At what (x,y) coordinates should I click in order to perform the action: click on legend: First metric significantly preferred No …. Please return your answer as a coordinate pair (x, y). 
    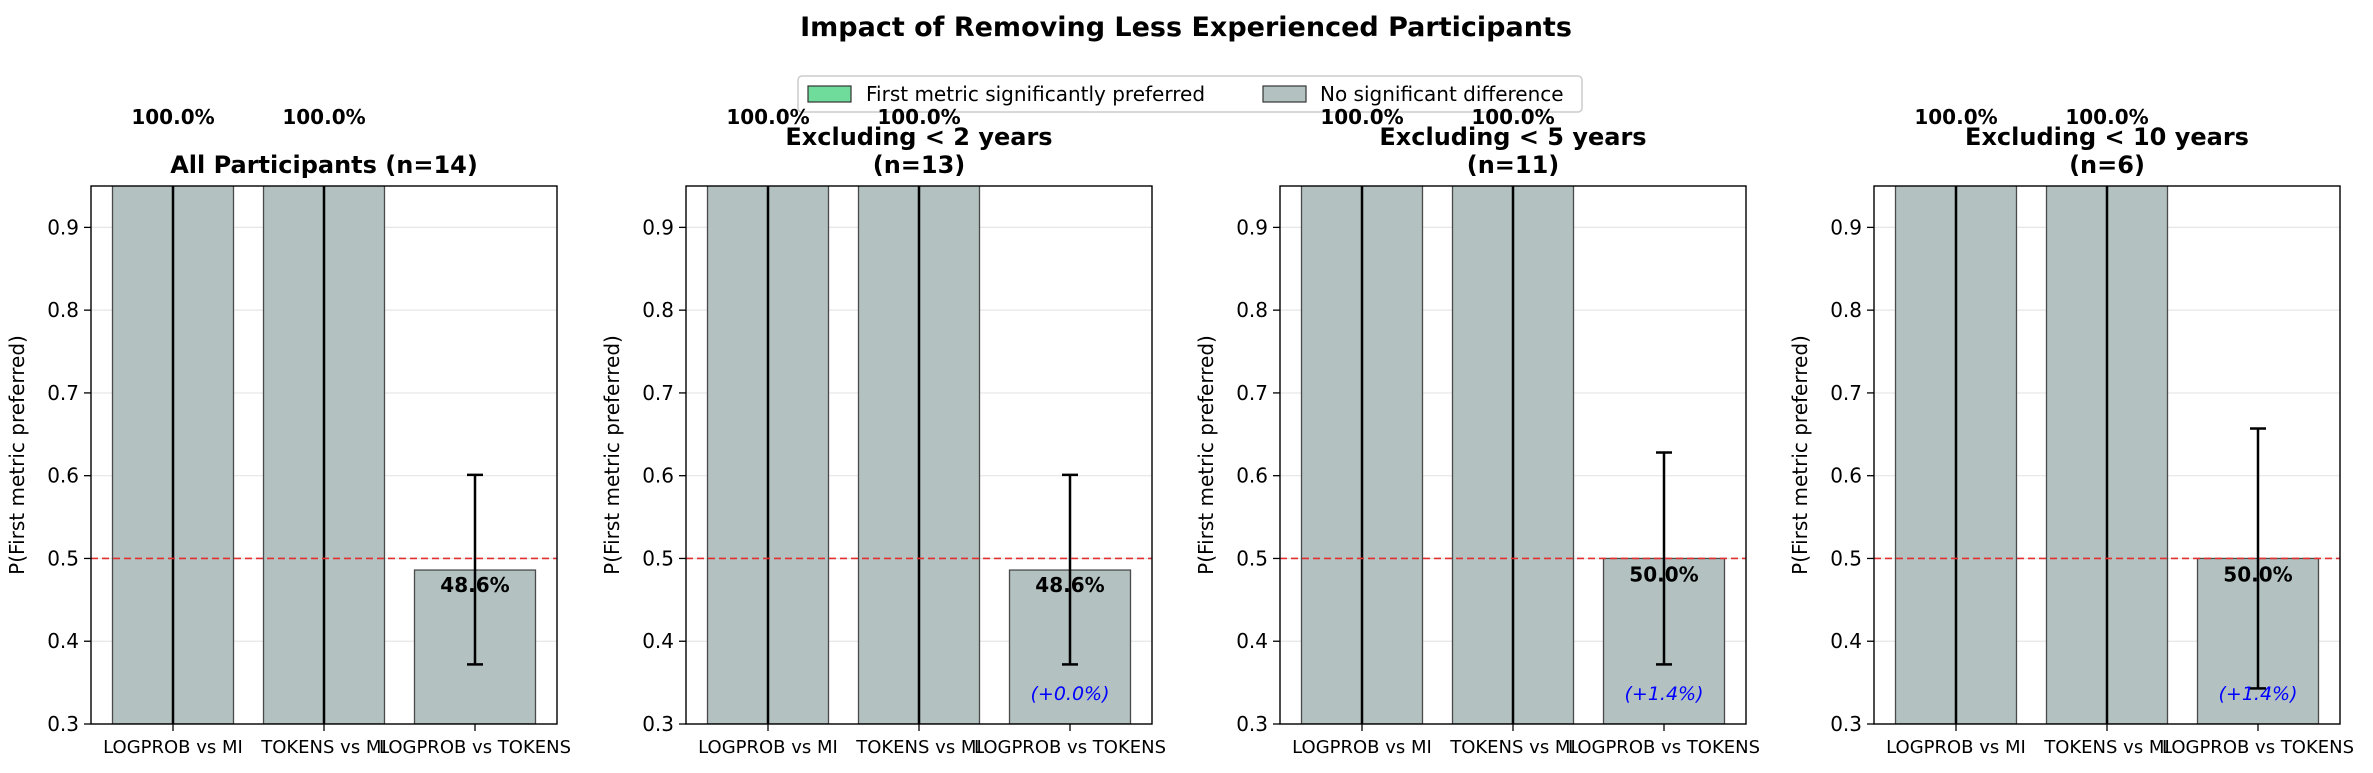
    Looking at the image, I should click on (1190, 94).